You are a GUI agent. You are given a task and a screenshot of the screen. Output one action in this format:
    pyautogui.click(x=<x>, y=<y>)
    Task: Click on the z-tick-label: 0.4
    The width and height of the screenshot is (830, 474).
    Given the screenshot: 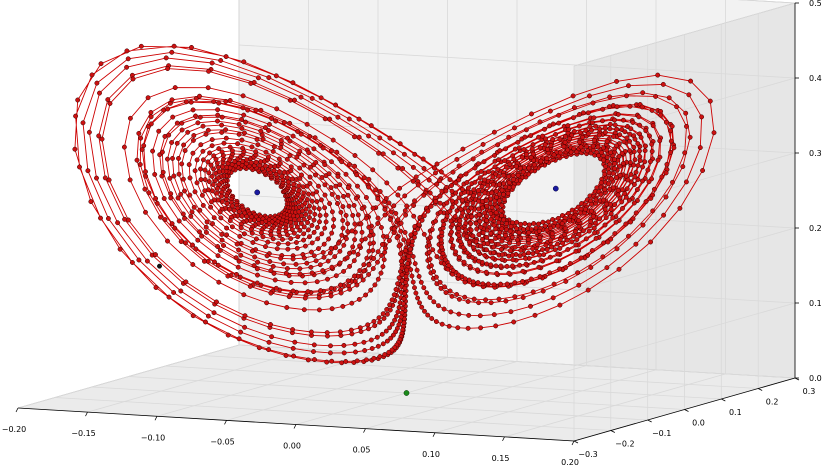 What is the action you would take?
    pyautogui.click(x=815, y=78)
    